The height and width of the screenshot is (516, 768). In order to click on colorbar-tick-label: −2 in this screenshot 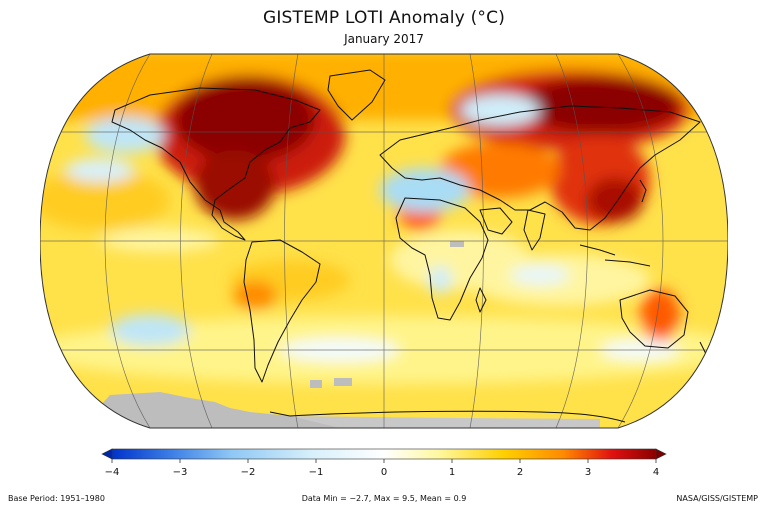, I will do `click(248, 472)`.